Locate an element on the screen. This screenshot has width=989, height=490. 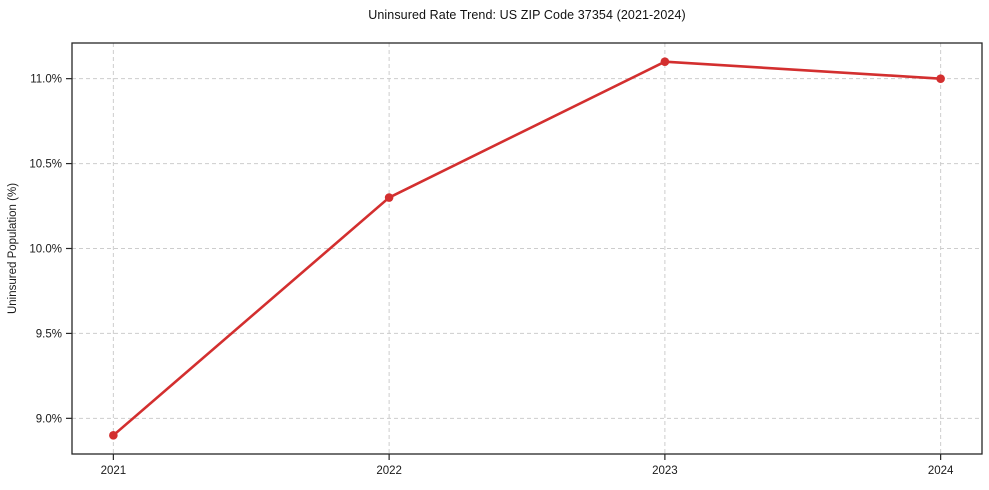
y-tick-label: 10.5% is located at coordinates (45, 165).